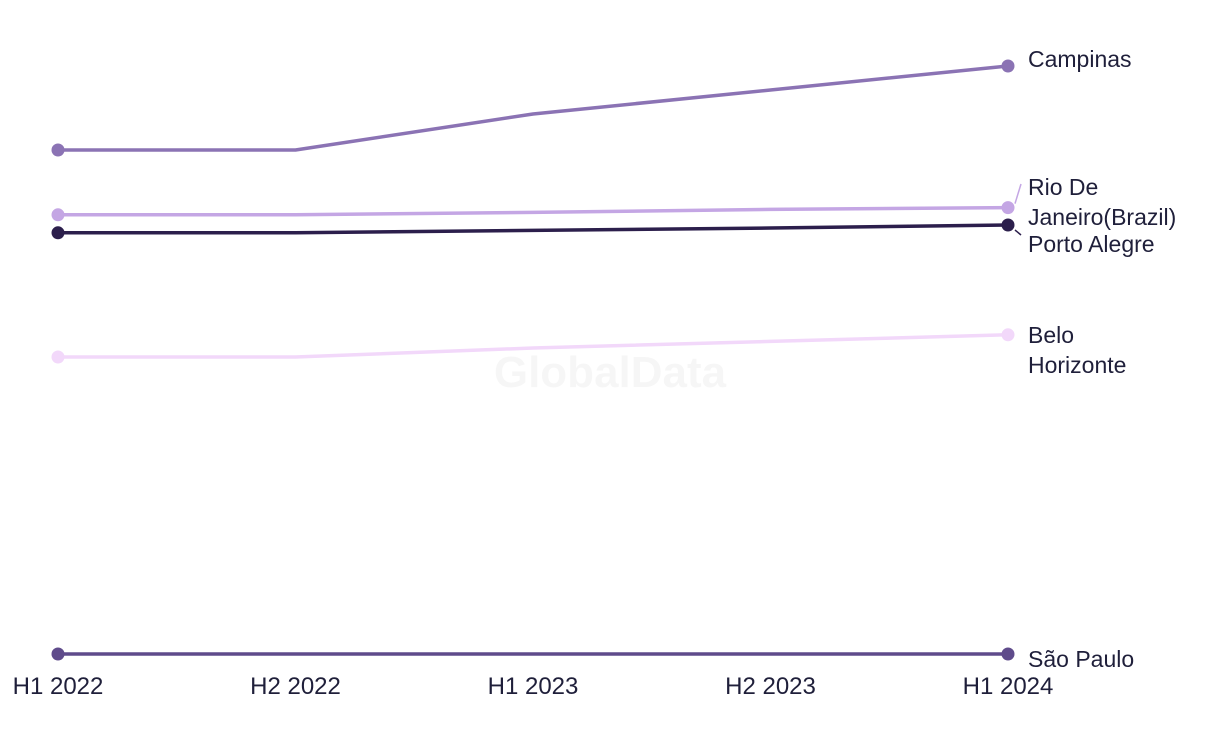 The image size is (1220, 744). I want to click on series-belo-horizonte, so click(533, 346).